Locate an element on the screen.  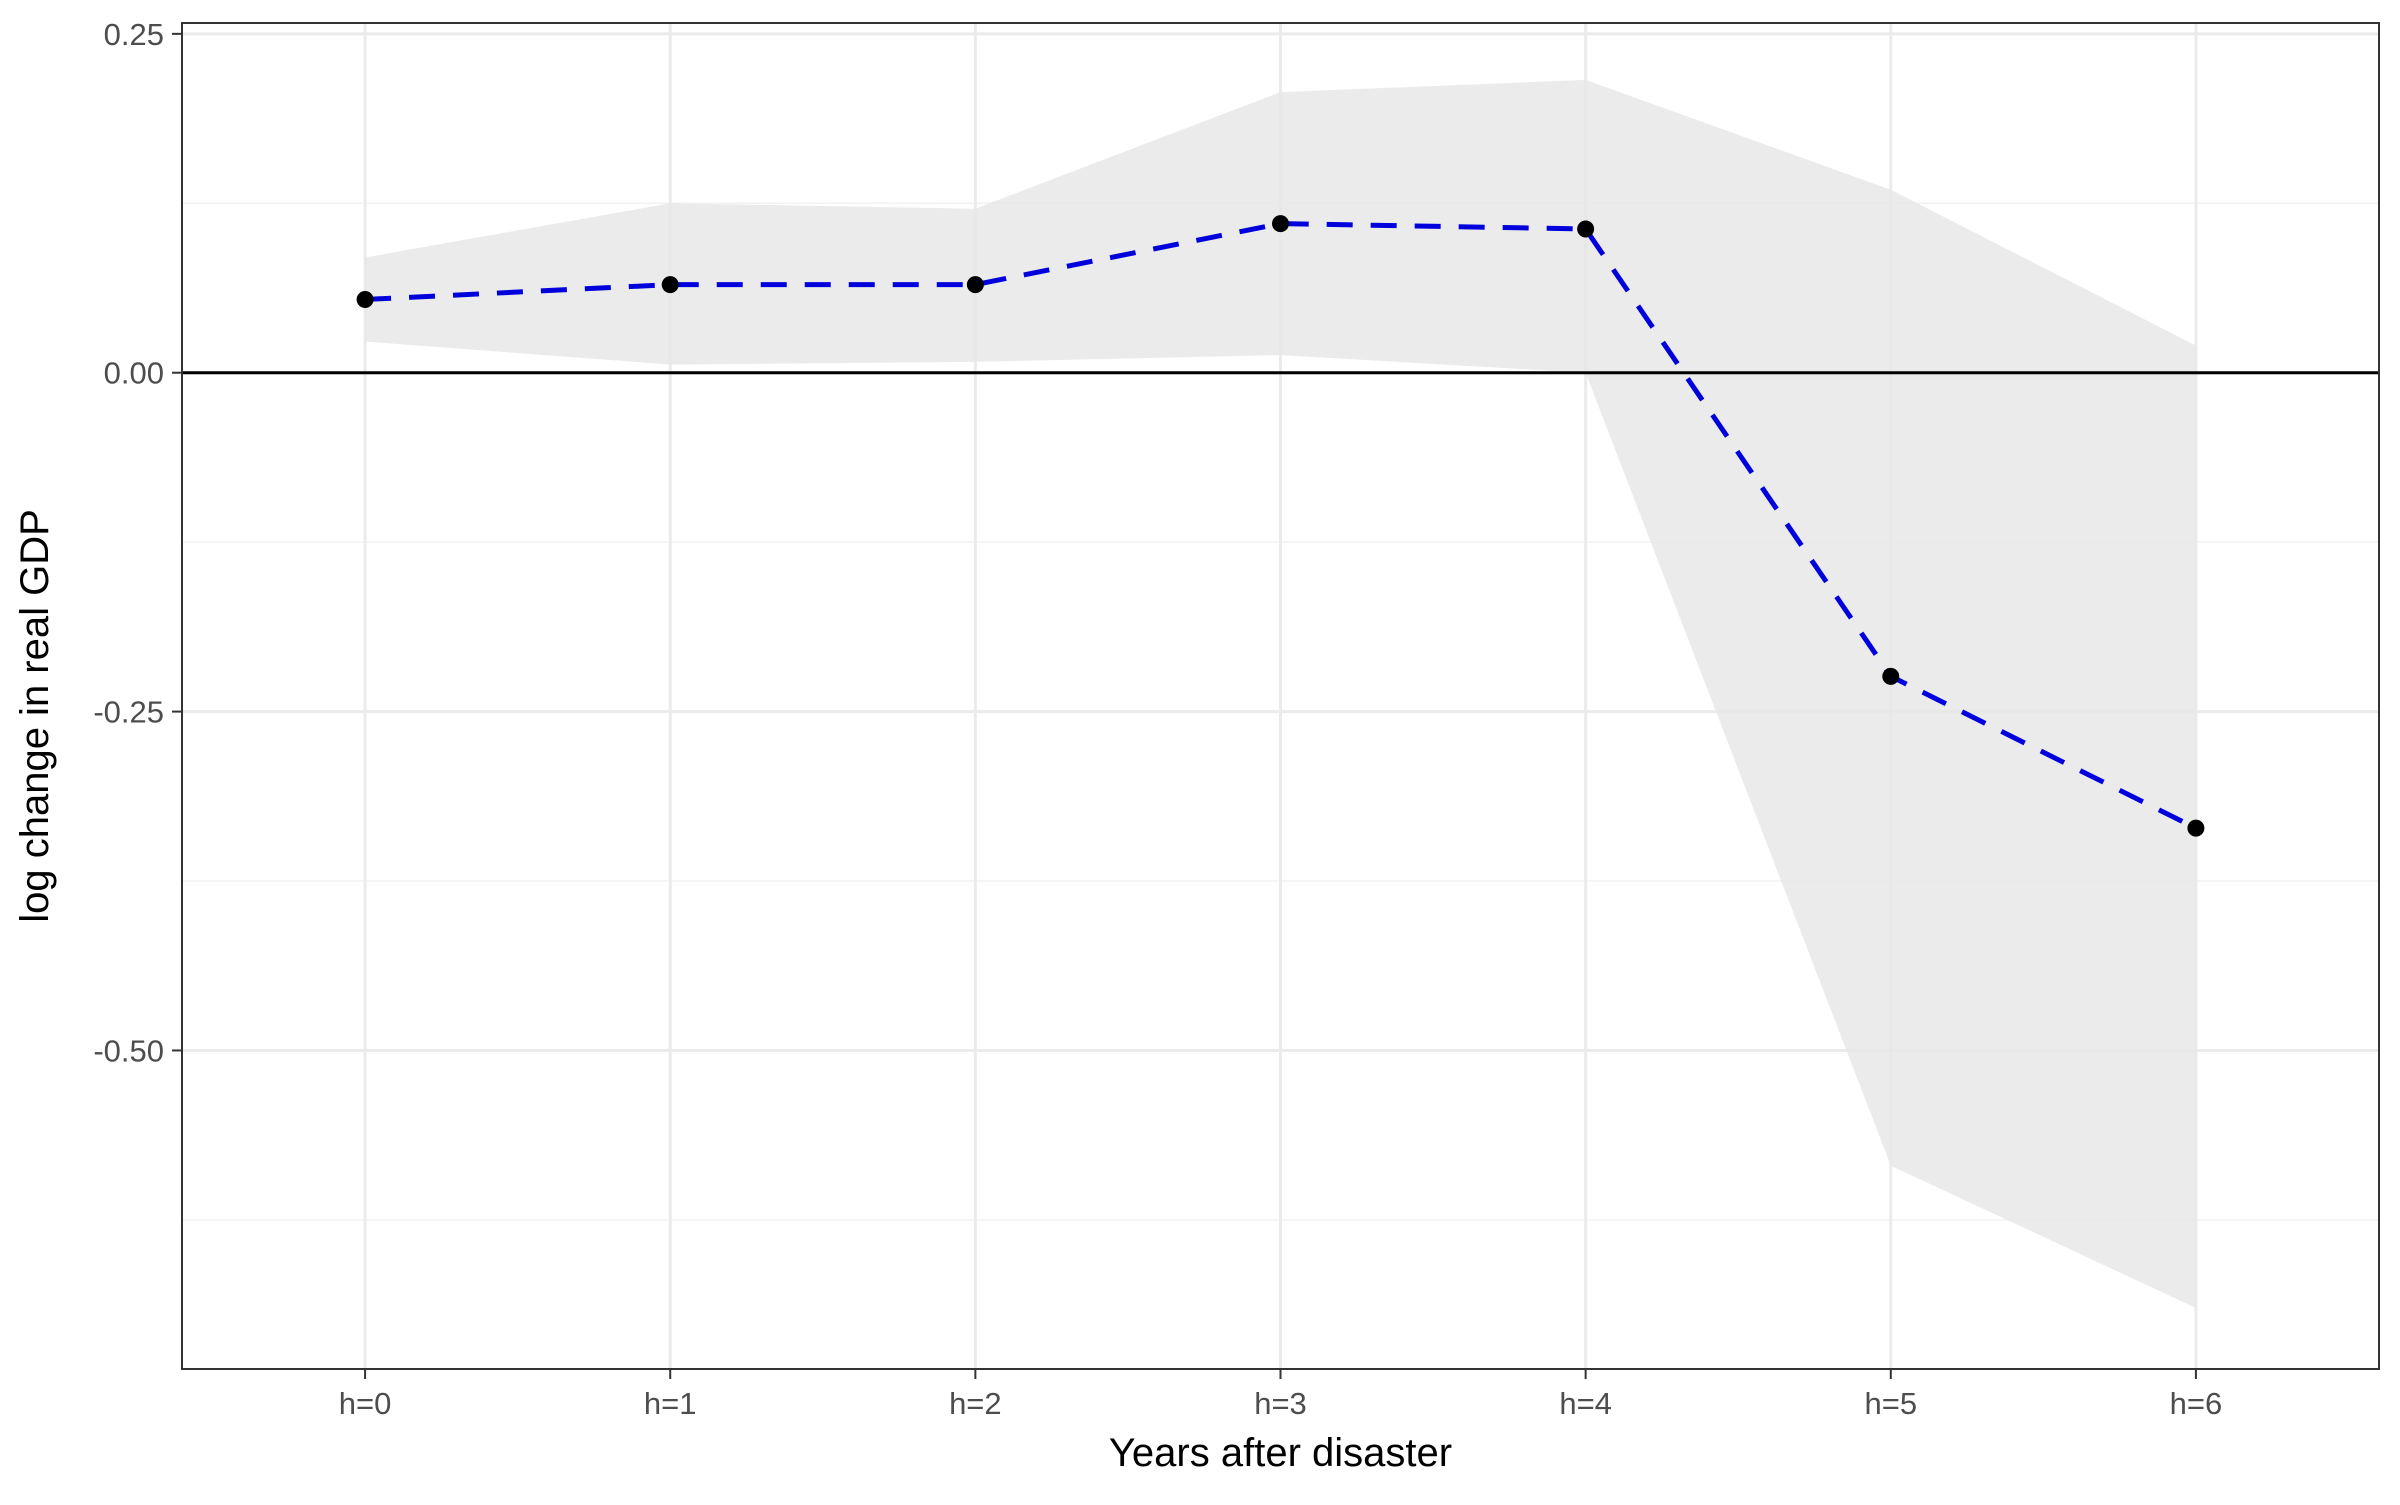
y-tick-label: 0.25 is located at coordinates (134, 34).